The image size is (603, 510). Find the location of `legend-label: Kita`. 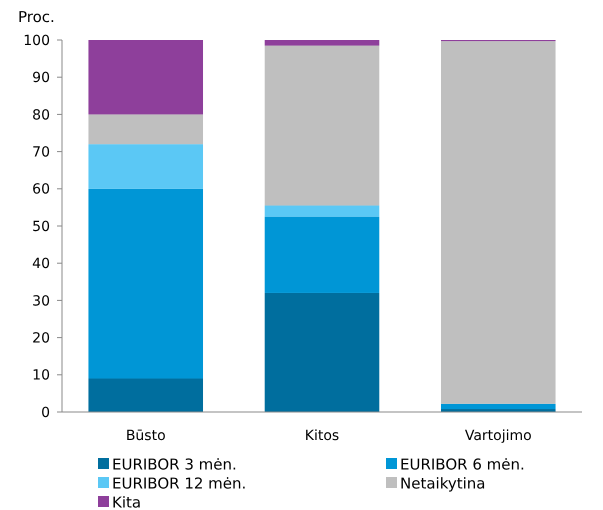

legend-label: Kita is located at coordinates (127, 501).